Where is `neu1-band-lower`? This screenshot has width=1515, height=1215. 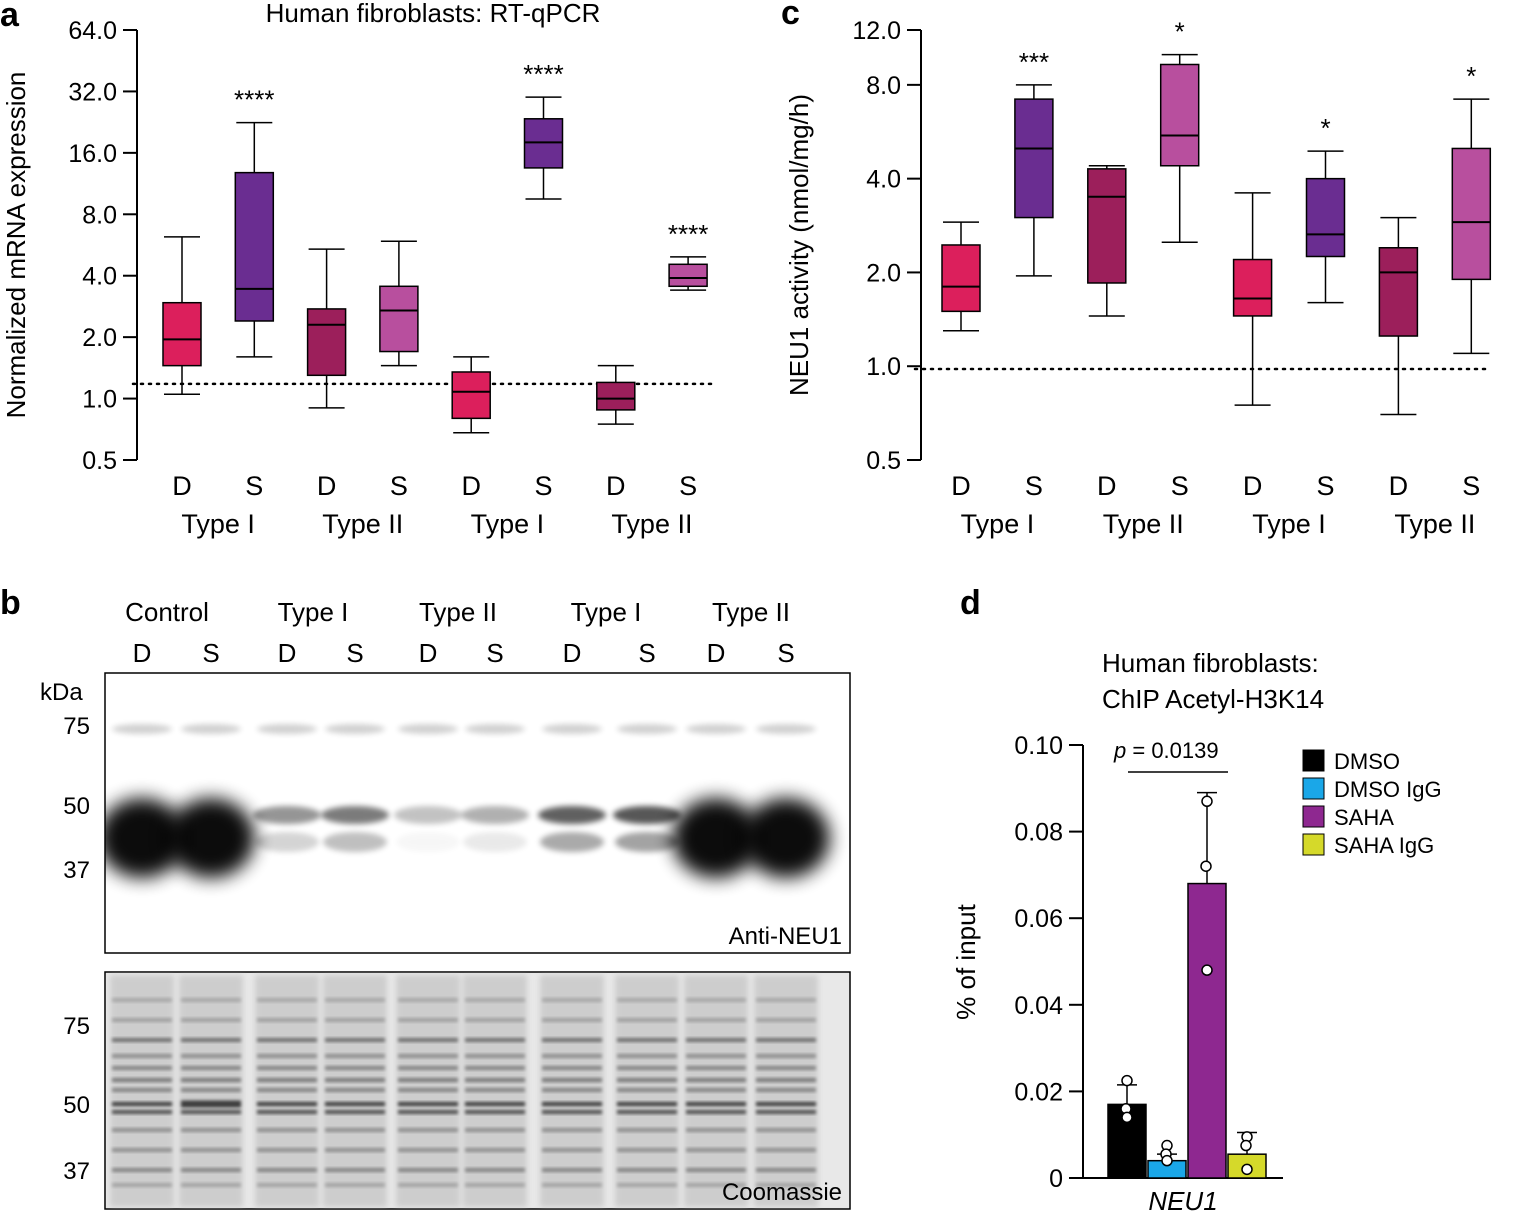
neu1-band-lower is located at coordinates (355, 842).